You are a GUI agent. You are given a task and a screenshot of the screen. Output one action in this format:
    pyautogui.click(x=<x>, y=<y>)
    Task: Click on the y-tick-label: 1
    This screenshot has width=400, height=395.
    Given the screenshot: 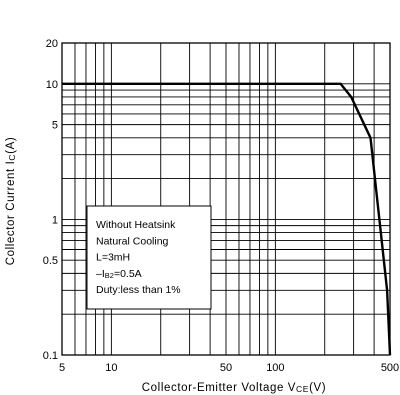 What is the action you would take?
    pyautogui.click(x=55, y=220)
    